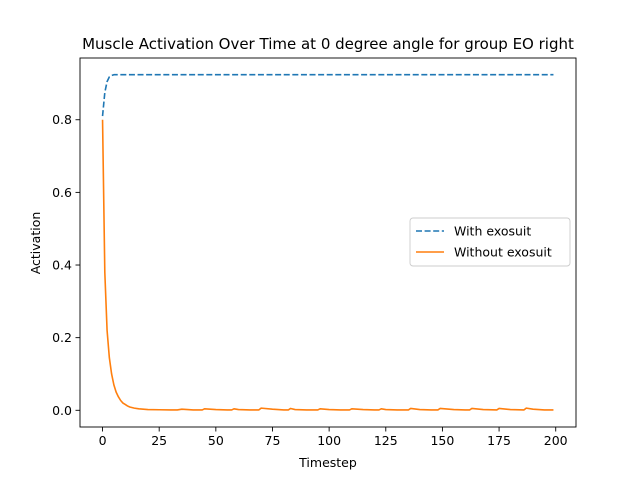 This screenshot has width=640, height=480. I want to click on y-axis-title: Activation, so click(35, 243).